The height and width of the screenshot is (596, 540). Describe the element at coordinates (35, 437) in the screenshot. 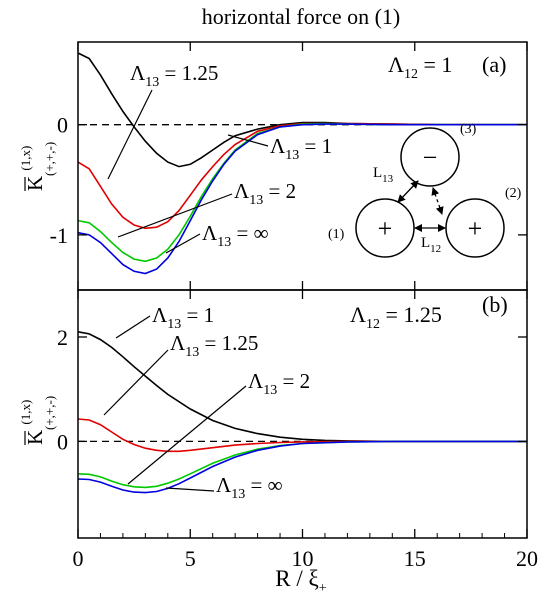

I see `panel-b-ylabel-main: K` at that location.